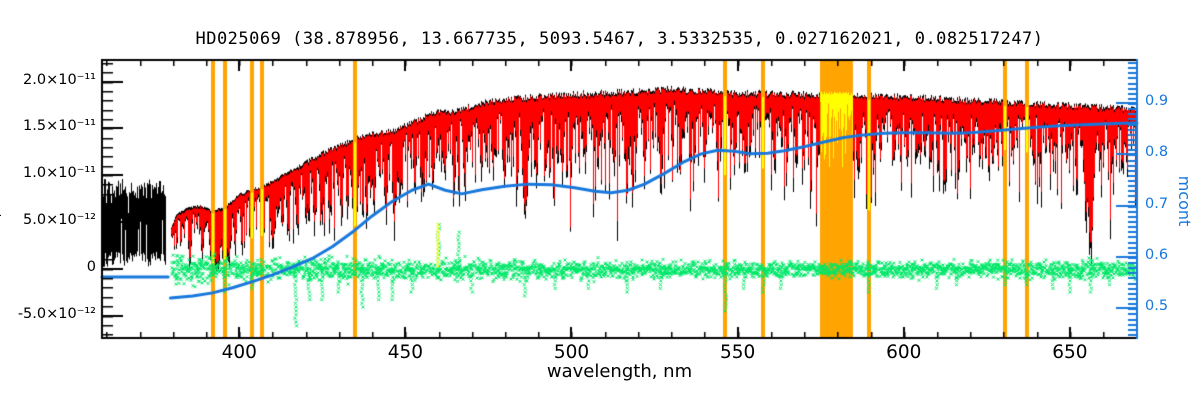 This screenshot has height=400, width=1200. Describe the element at coordinates (405, 352) in the screenshot. I see `x-tick-label: 450` at that location.